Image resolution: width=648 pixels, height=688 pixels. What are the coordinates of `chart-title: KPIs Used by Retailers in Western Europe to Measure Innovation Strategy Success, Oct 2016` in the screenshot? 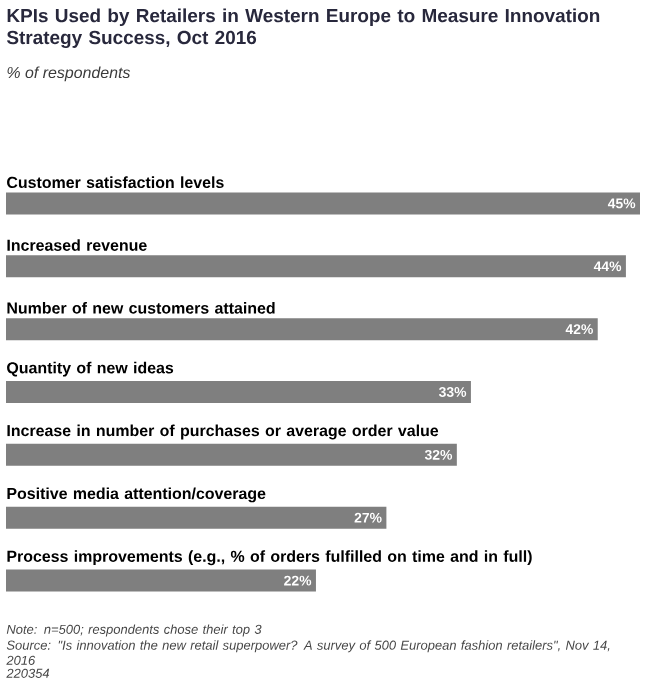 It's located at (303, 28).